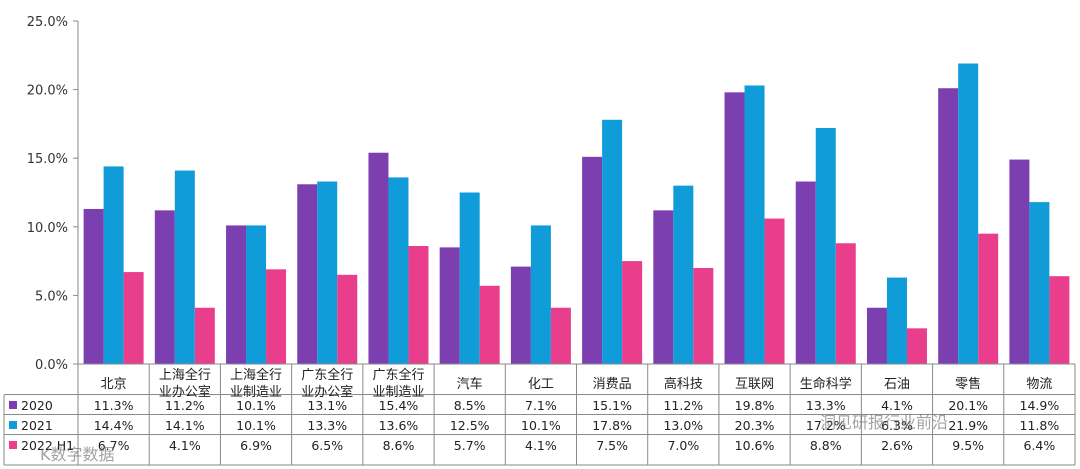  What do you see at coordinates (1040, 445) in the screenshot?
I see `data-label: 6.4%` at bounding box center [1040, 445].